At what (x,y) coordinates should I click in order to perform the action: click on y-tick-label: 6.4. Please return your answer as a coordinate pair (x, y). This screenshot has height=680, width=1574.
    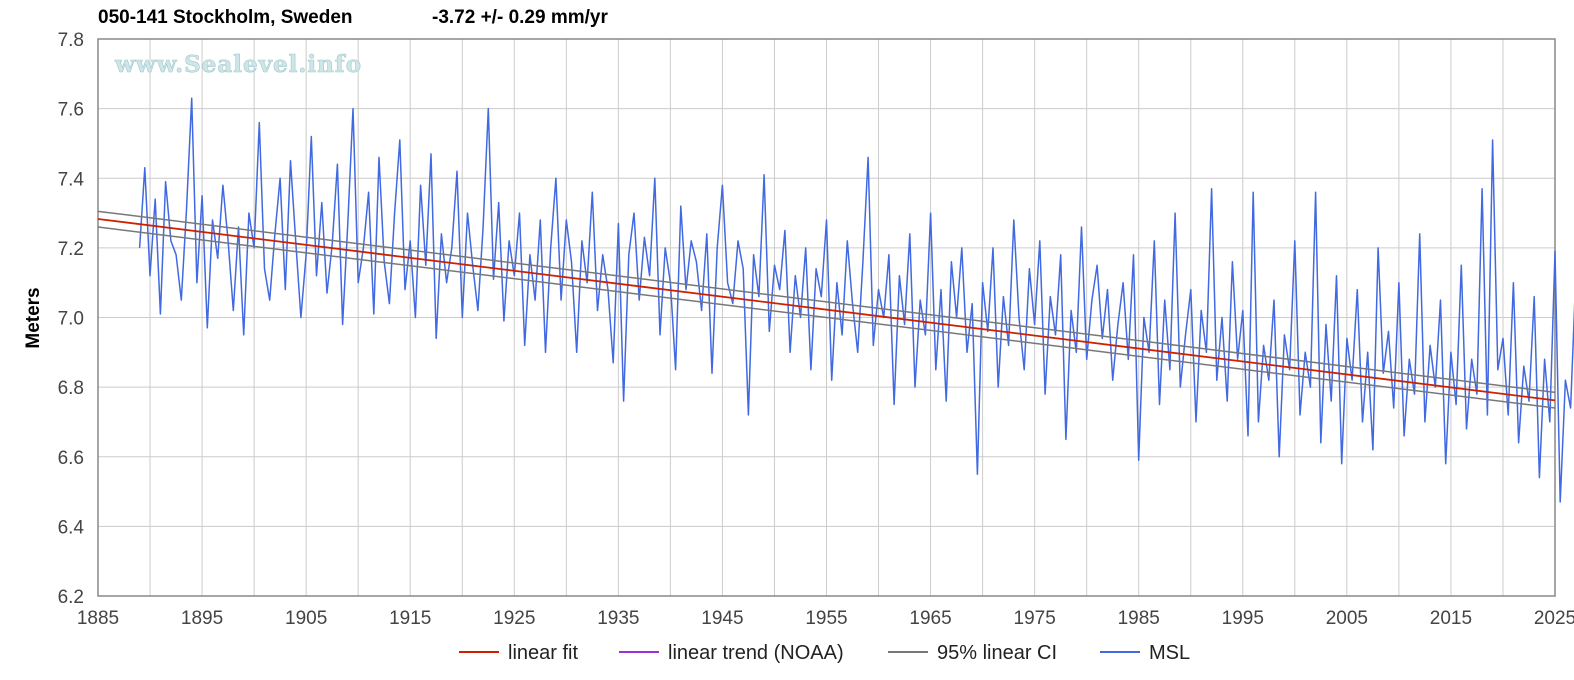
    Looking at the image, I should click on (71, 527).